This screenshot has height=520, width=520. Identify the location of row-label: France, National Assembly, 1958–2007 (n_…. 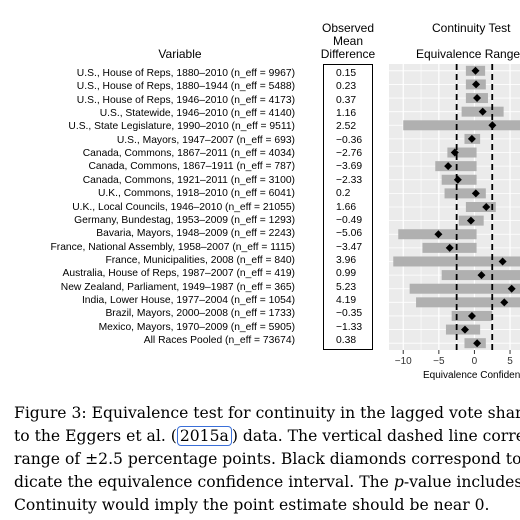
(172, 247).